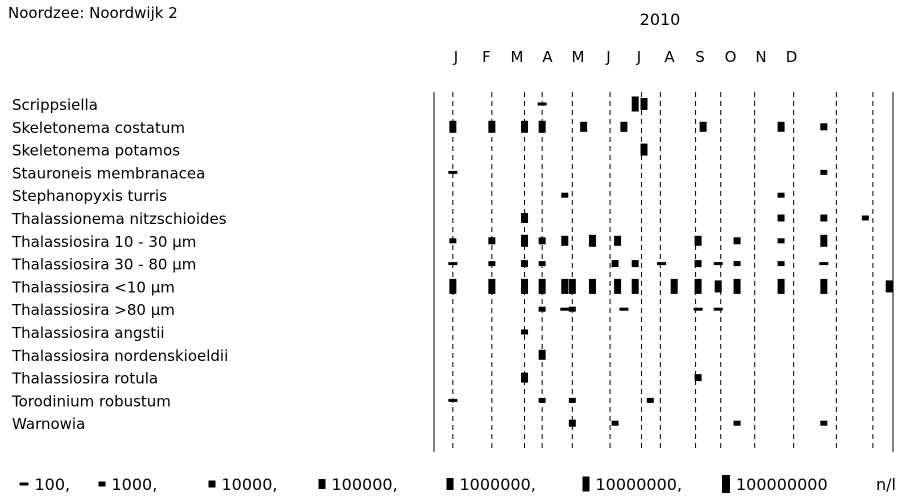 The image size is (906, 503). I want to click on species-label: Thalassiosira <10 µm, so click(93, 287).